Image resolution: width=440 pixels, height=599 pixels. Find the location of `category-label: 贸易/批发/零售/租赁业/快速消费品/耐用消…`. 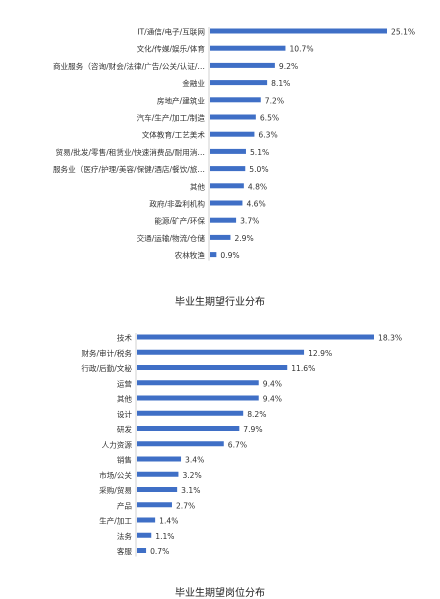

category-label: 贸易/批发/零售/租赁业/快速消费品/耐用消… is located at coordinates (130, 152).